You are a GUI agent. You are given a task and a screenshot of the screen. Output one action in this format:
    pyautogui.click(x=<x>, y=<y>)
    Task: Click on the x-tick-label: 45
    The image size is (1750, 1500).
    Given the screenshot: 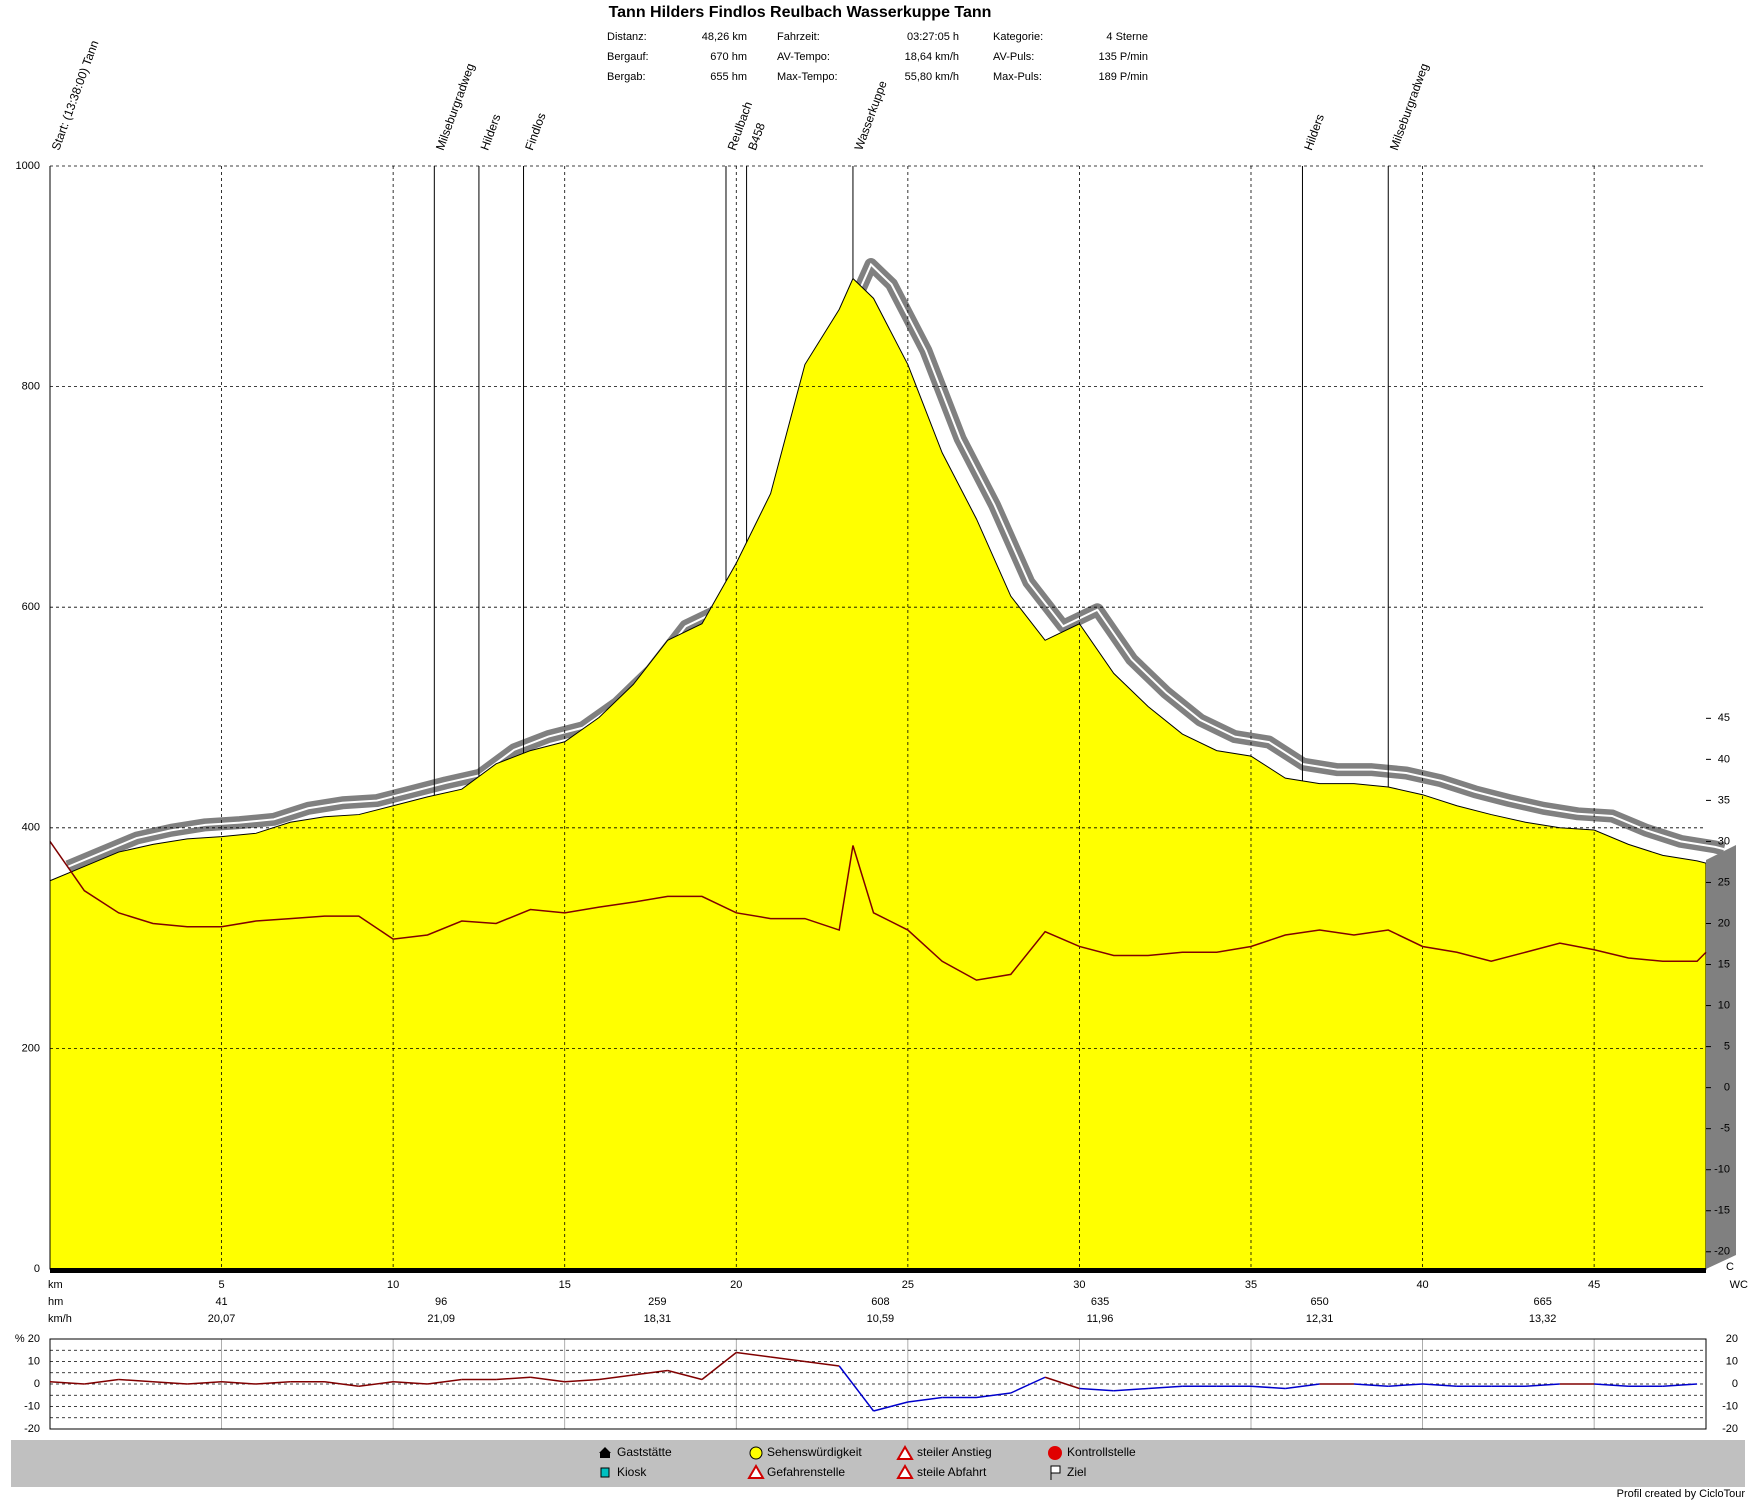 What is the action you would take?
    pyautogui.click(x=1594, y=1285)
    